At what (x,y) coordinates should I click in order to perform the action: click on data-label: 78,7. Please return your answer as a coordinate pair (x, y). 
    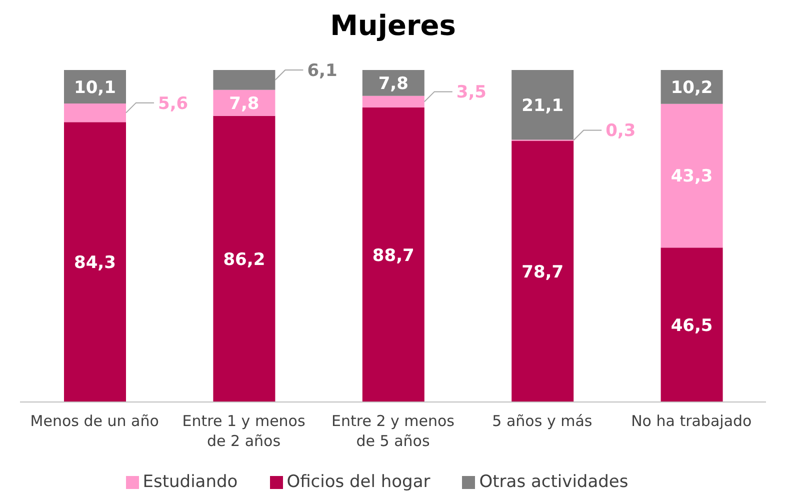
    Looking at the image, I should click on (543, 272).